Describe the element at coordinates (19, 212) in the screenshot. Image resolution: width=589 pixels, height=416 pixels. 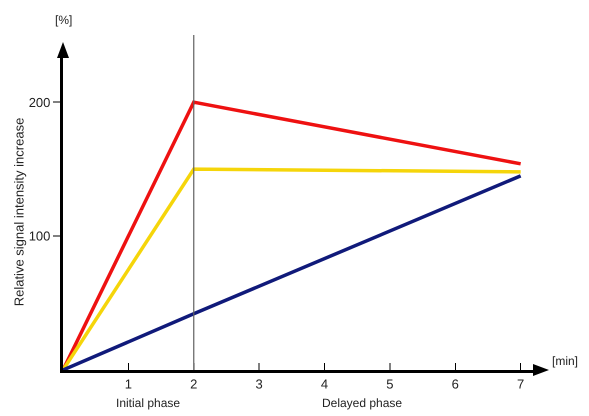
I see `y-axis-title: Relative signal intensity increase` at that location.